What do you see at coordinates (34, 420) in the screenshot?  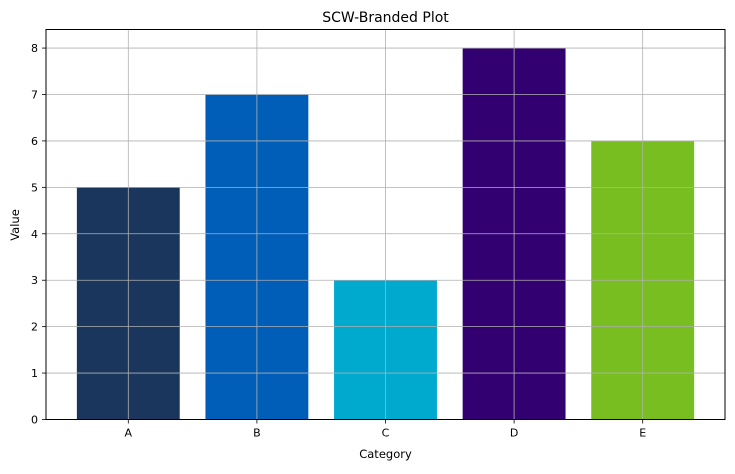 I see `y-tick-label: 0` at bounding box center [34, 420].